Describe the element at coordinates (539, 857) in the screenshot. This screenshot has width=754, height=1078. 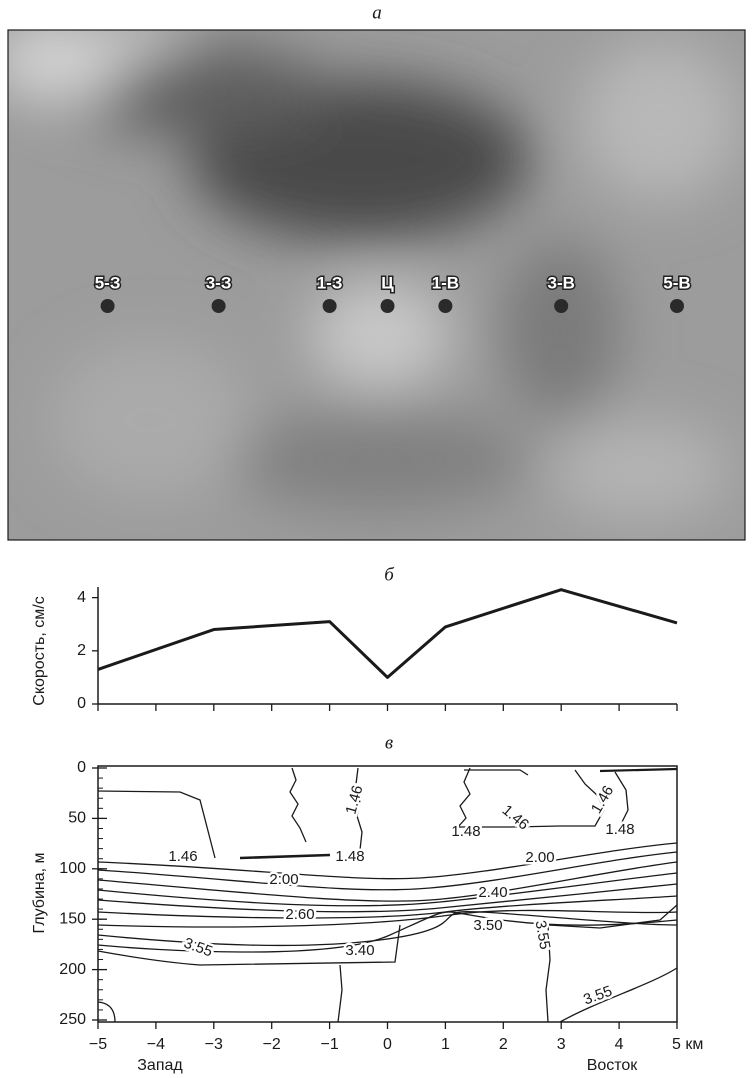
I see `contour-label: 2.00` at that location.